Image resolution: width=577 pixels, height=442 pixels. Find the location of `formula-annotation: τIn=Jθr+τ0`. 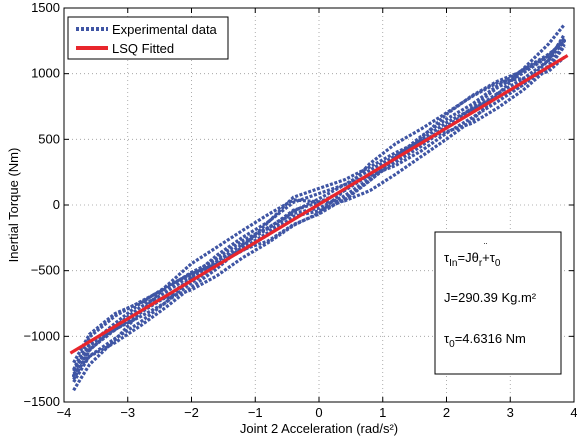

formula-annotation: τIn=Jθr+τ0 is located at coordinates (472, 259).